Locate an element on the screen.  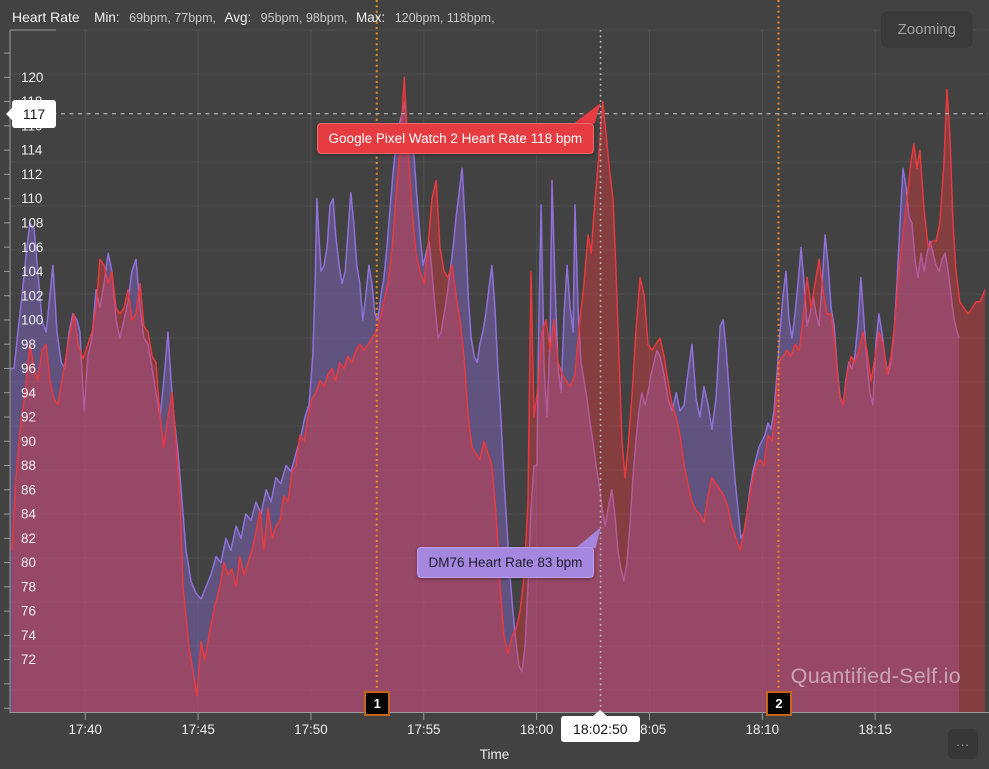
svg-text: 17:55 is located at coordinates (424, 729).